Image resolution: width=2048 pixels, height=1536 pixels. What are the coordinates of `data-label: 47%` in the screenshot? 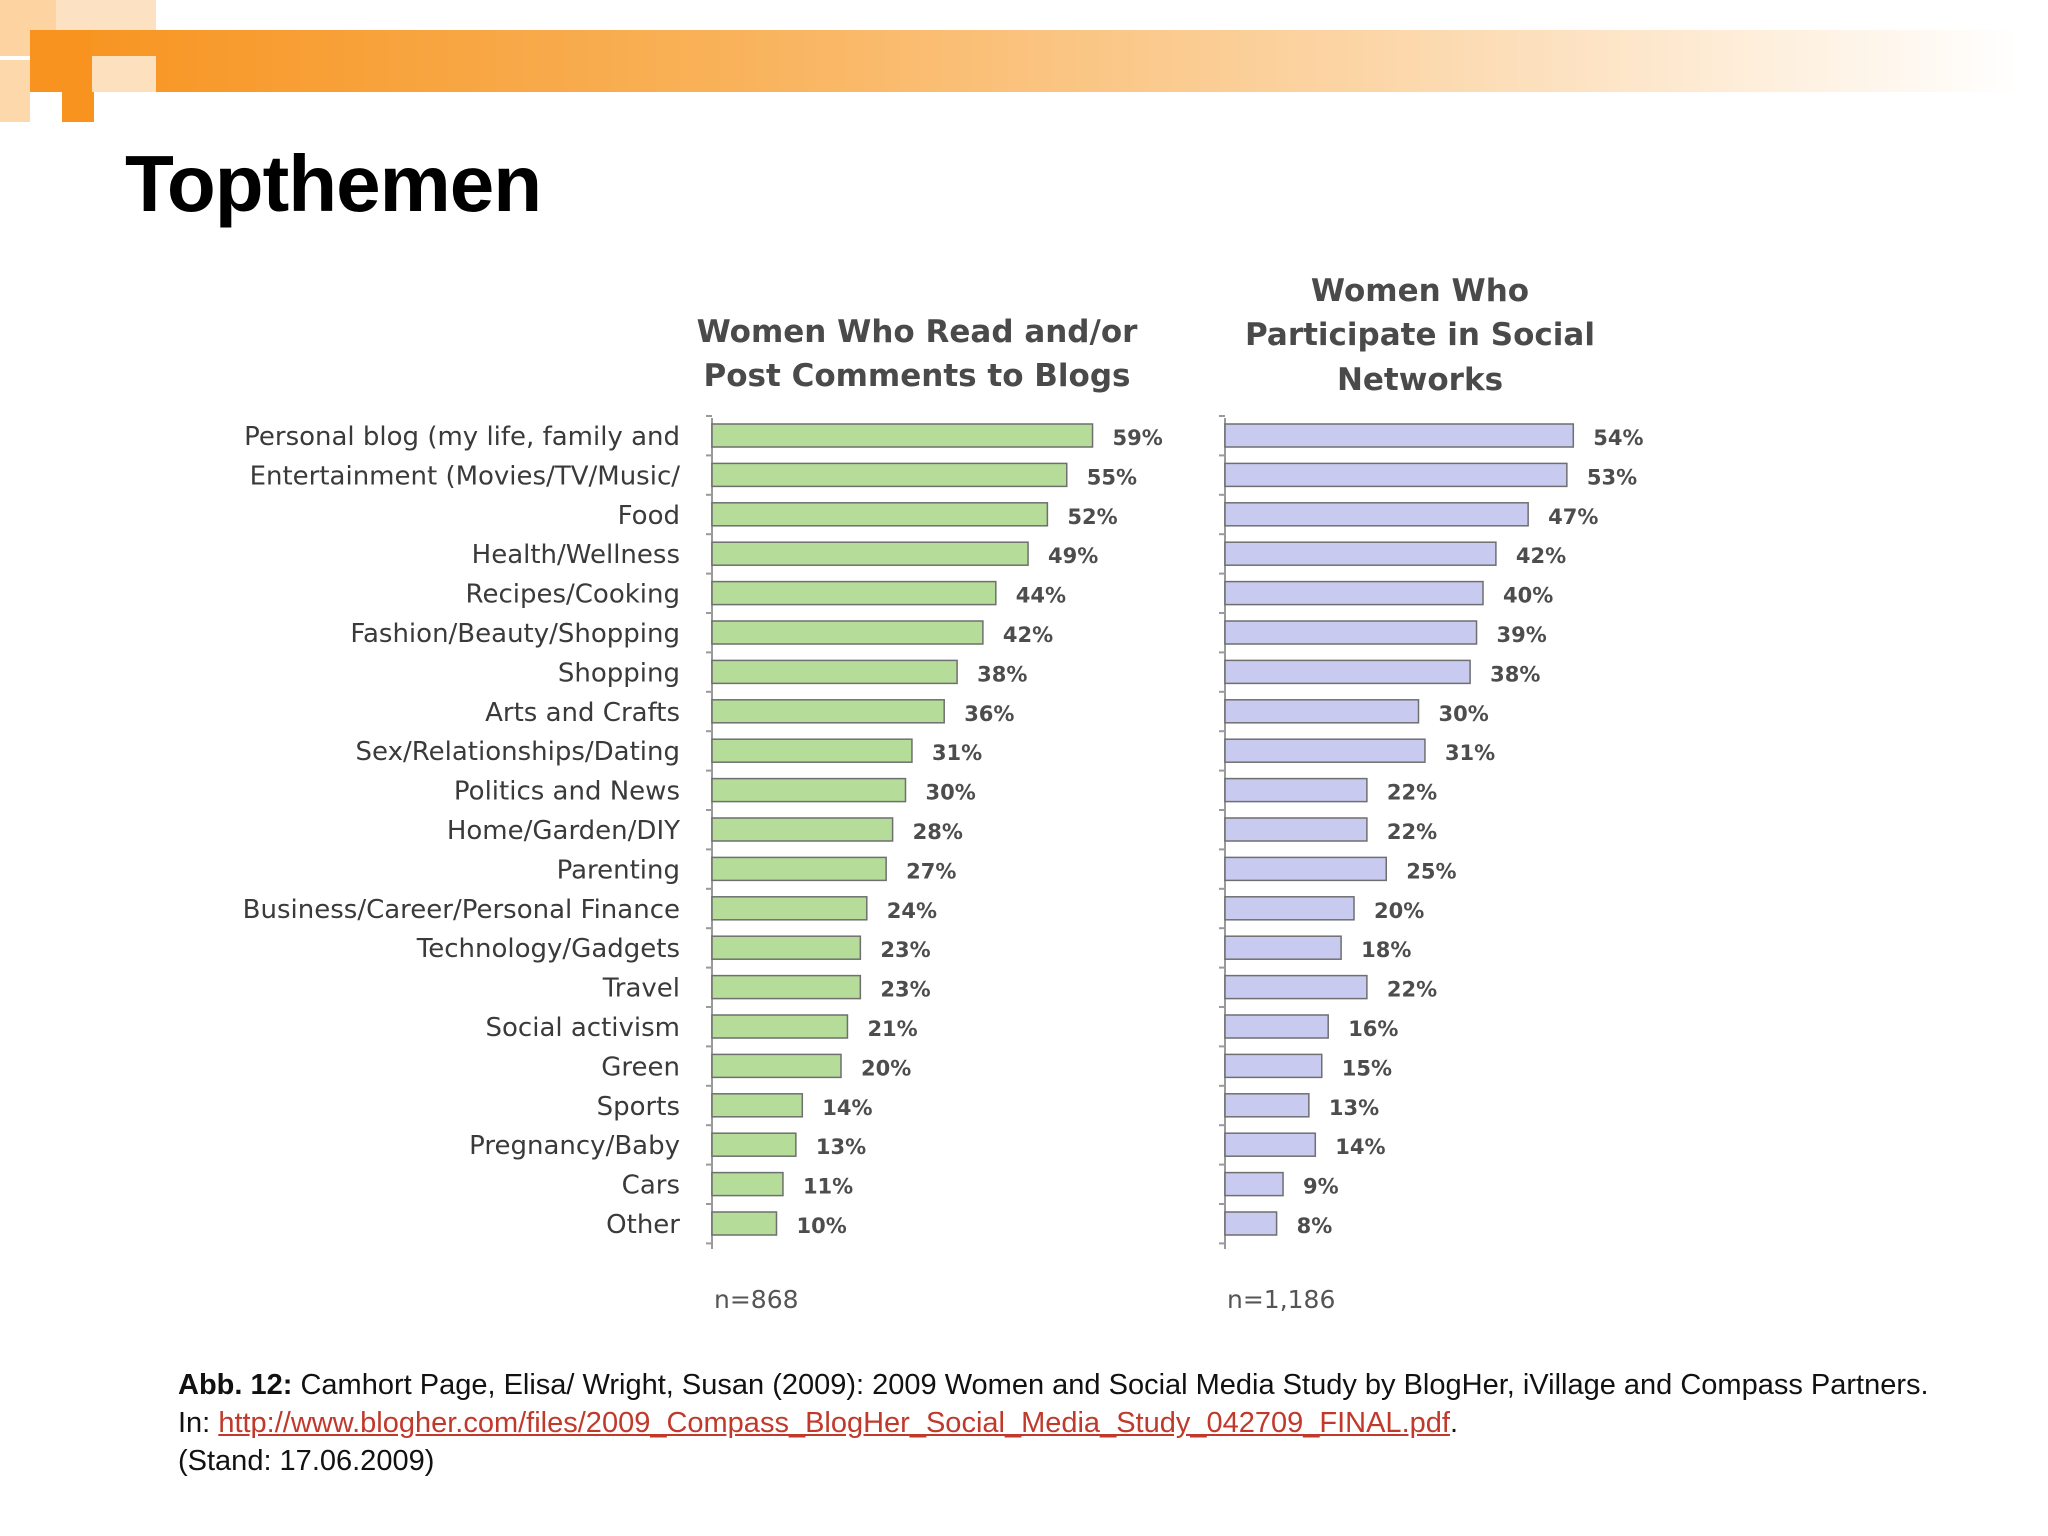 It's located at (1573, 517).